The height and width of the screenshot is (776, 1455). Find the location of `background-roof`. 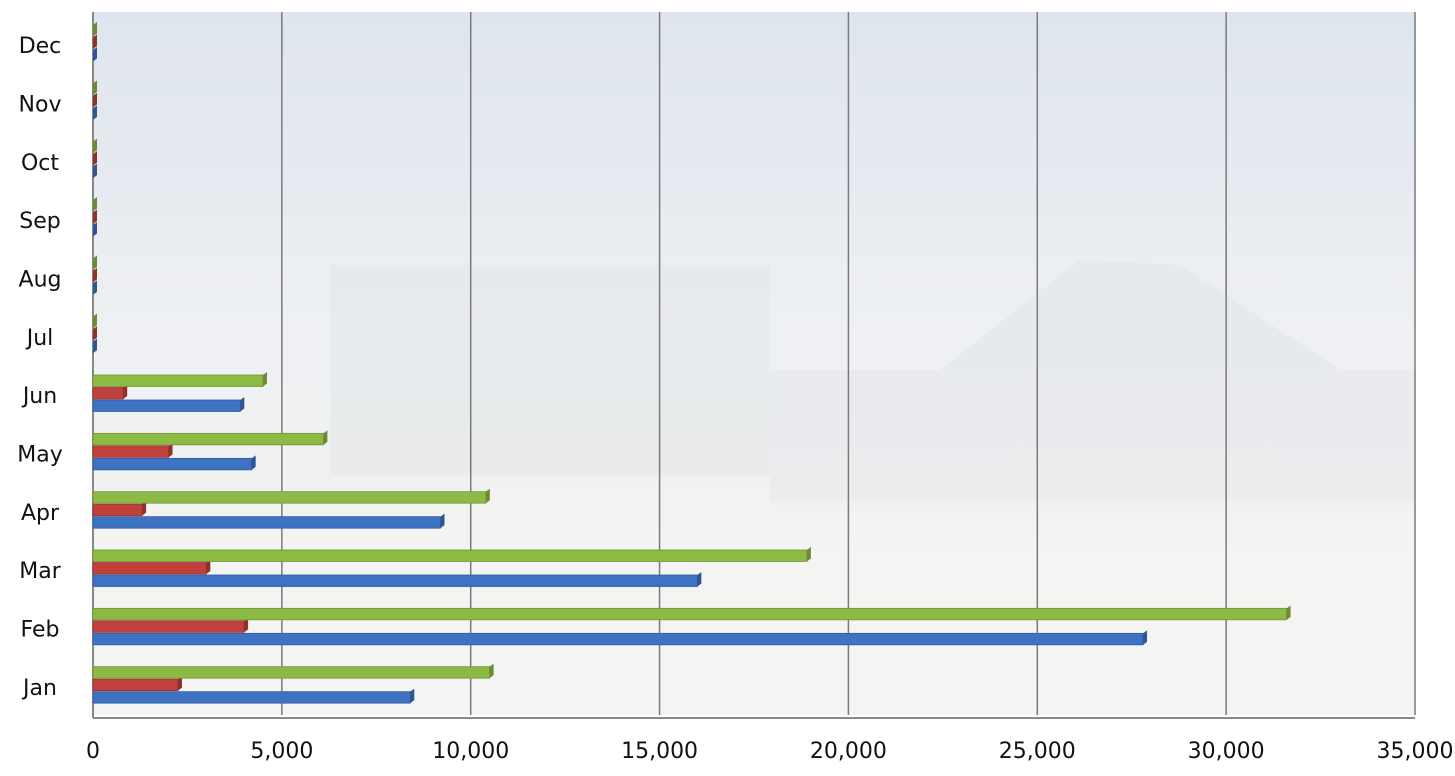

background-roof is located at coordinates (1140, 315).